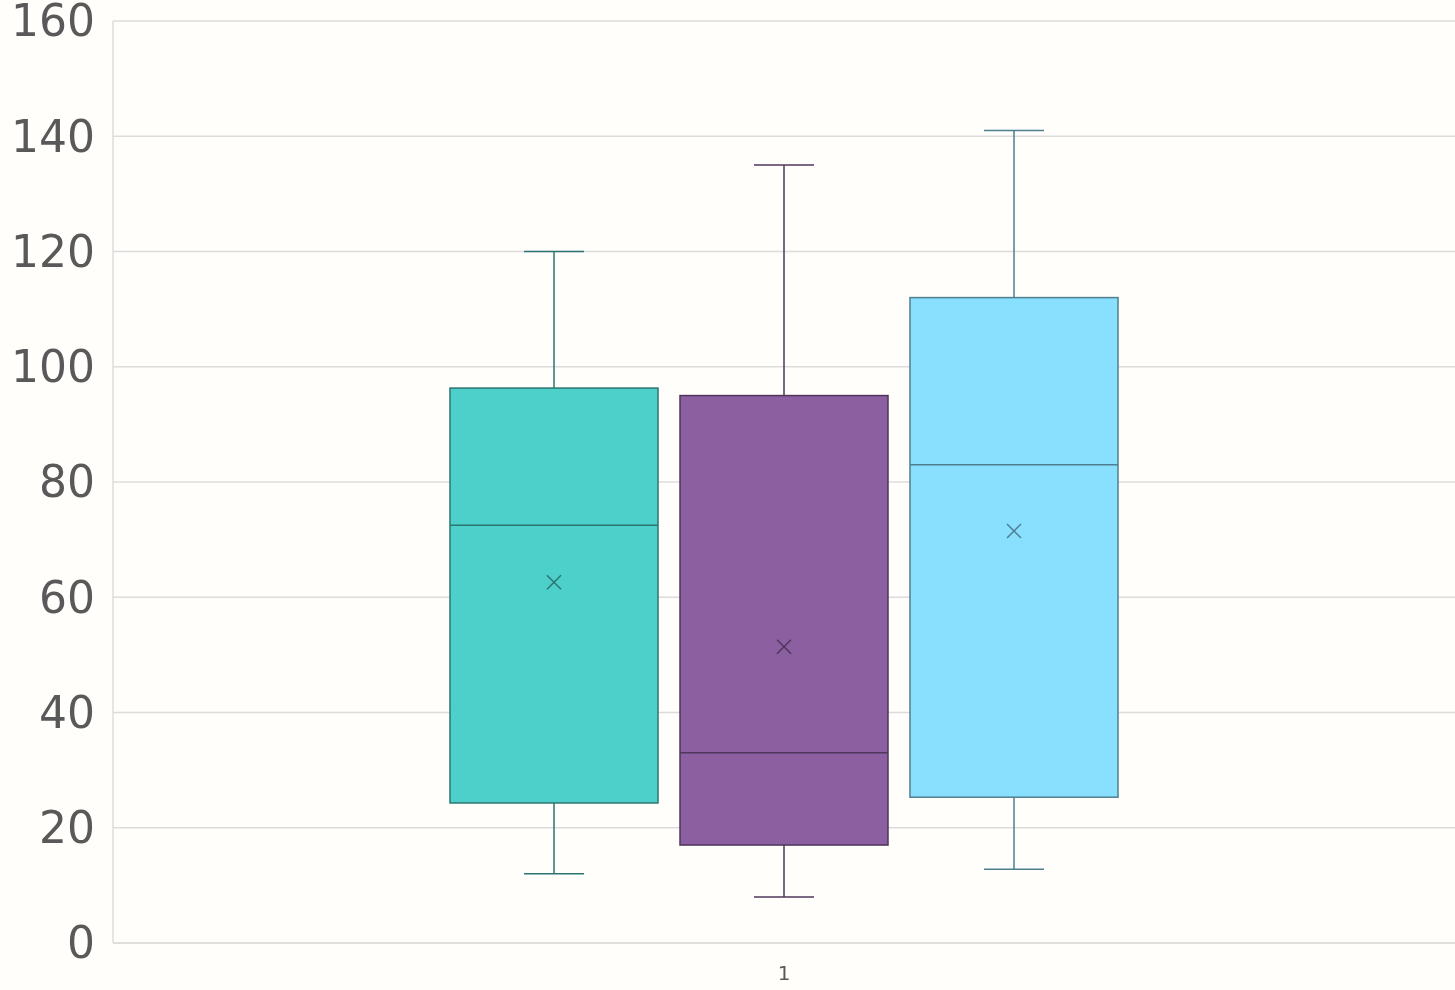 Image resolution: width=1455 pixels, height=990 pixels. What do you see at coordinates (784, 973) in the screenshot?
I see `x-tick-label: 1` at bounding box center [784, 973].